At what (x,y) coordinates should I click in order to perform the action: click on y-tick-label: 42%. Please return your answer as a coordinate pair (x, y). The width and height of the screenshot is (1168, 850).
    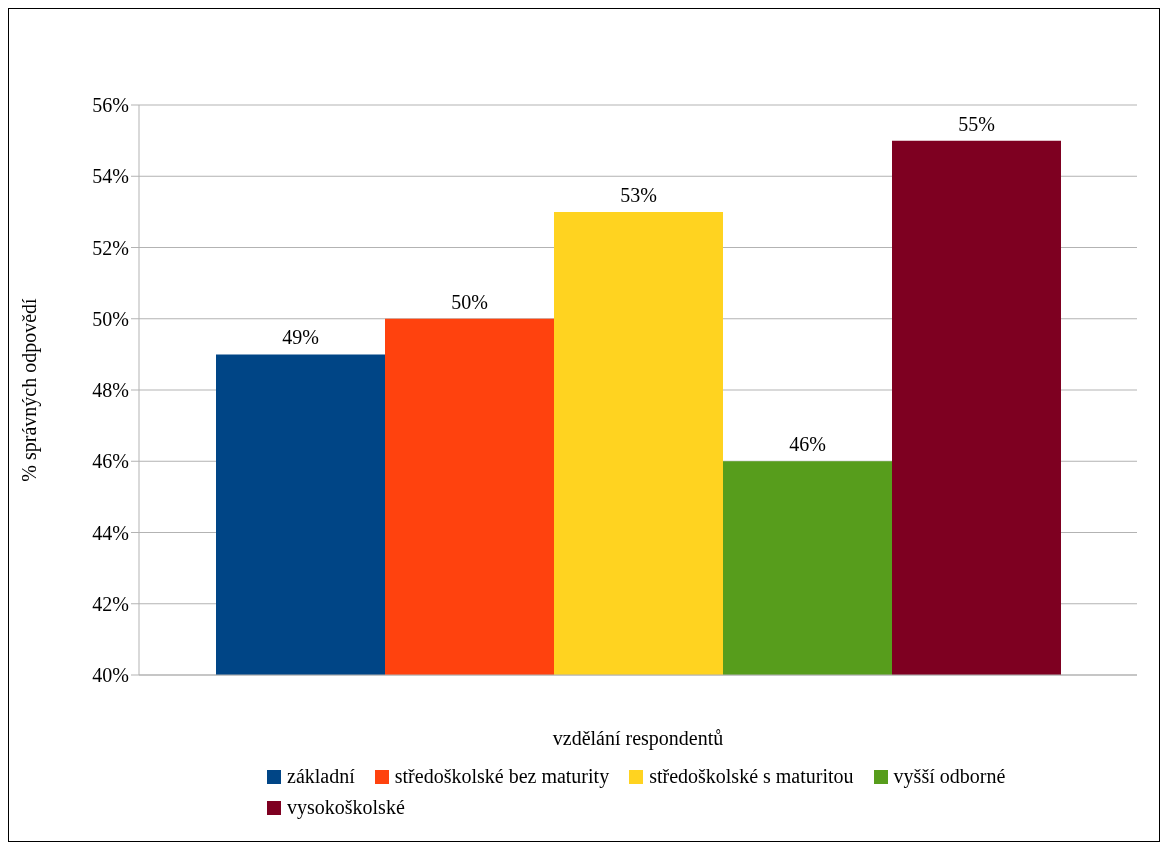
    Looking at the image, I should click on (110, 603).